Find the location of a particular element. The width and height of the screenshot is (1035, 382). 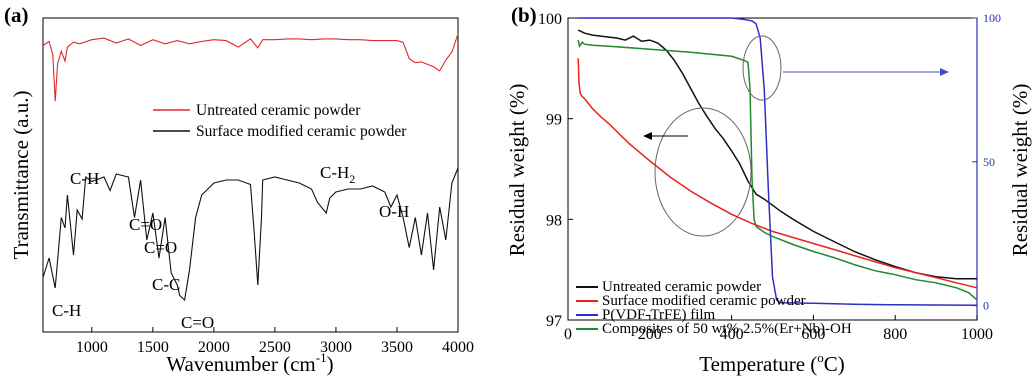

panel-b-y-tick-label: 100 is located at coordinates (550, 19).